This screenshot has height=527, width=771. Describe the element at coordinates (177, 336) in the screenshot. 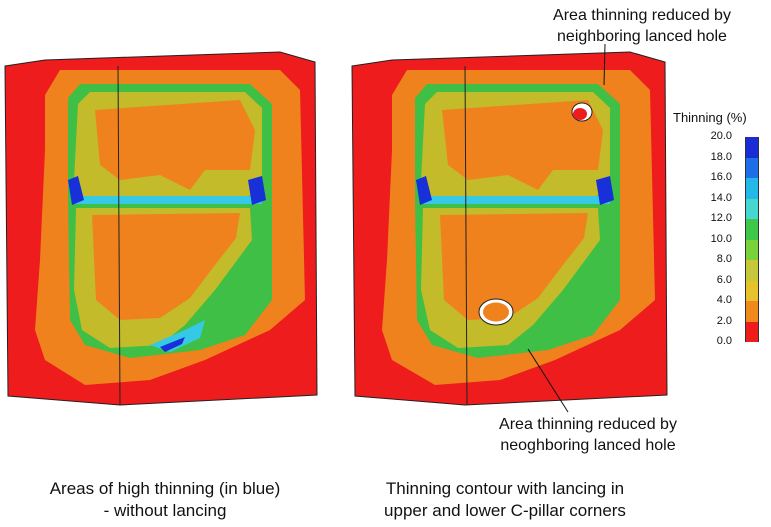

I see `corner-cyan` at that location.